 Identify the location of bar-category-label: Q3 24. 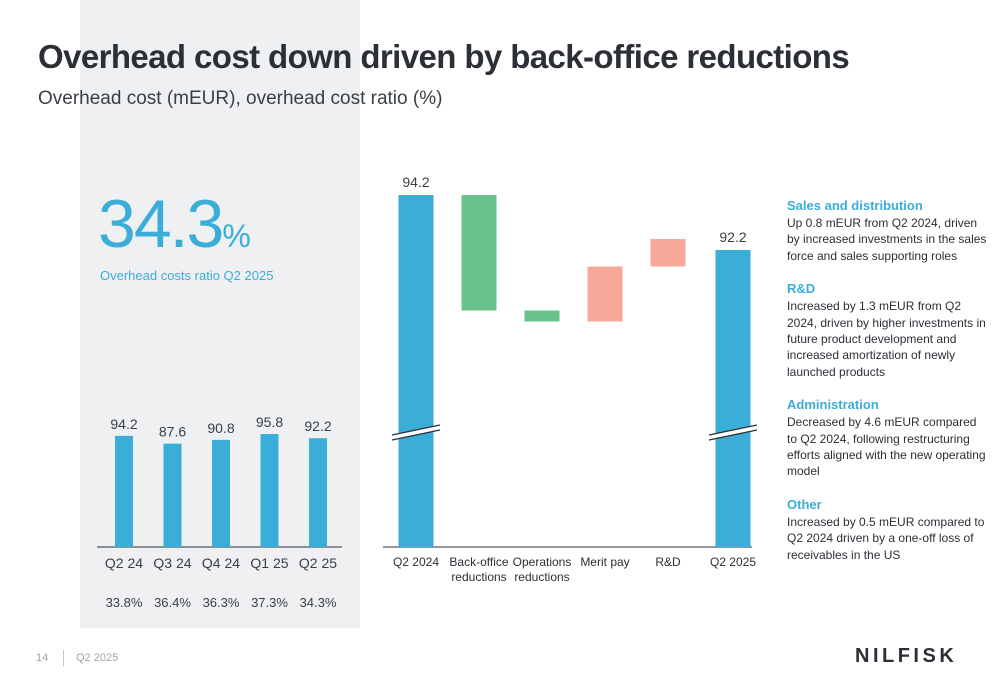
(172, 563).